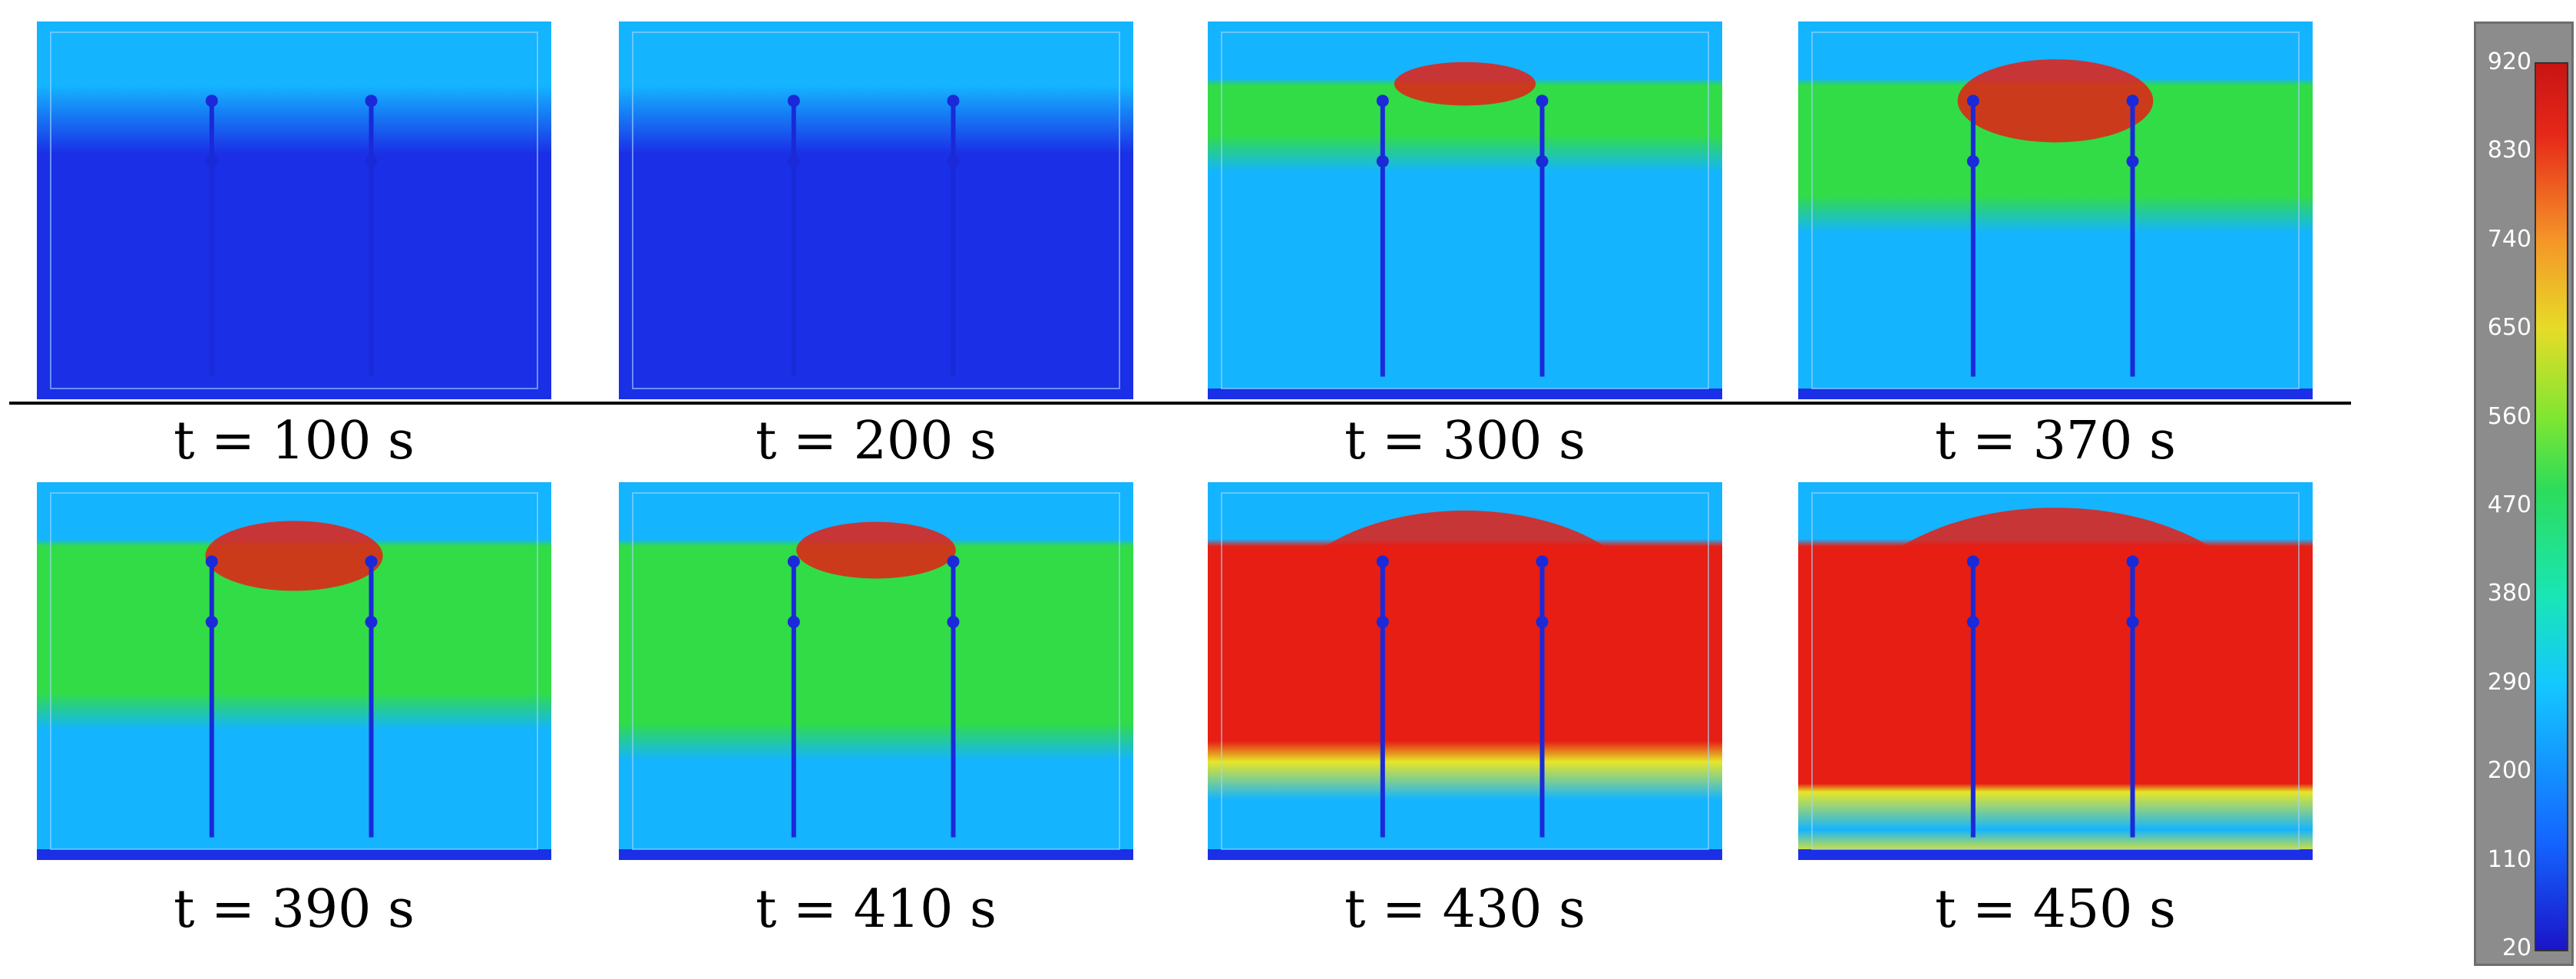 The image size is (2576, 979). I want to click on panel-t410, so click(876, 671).